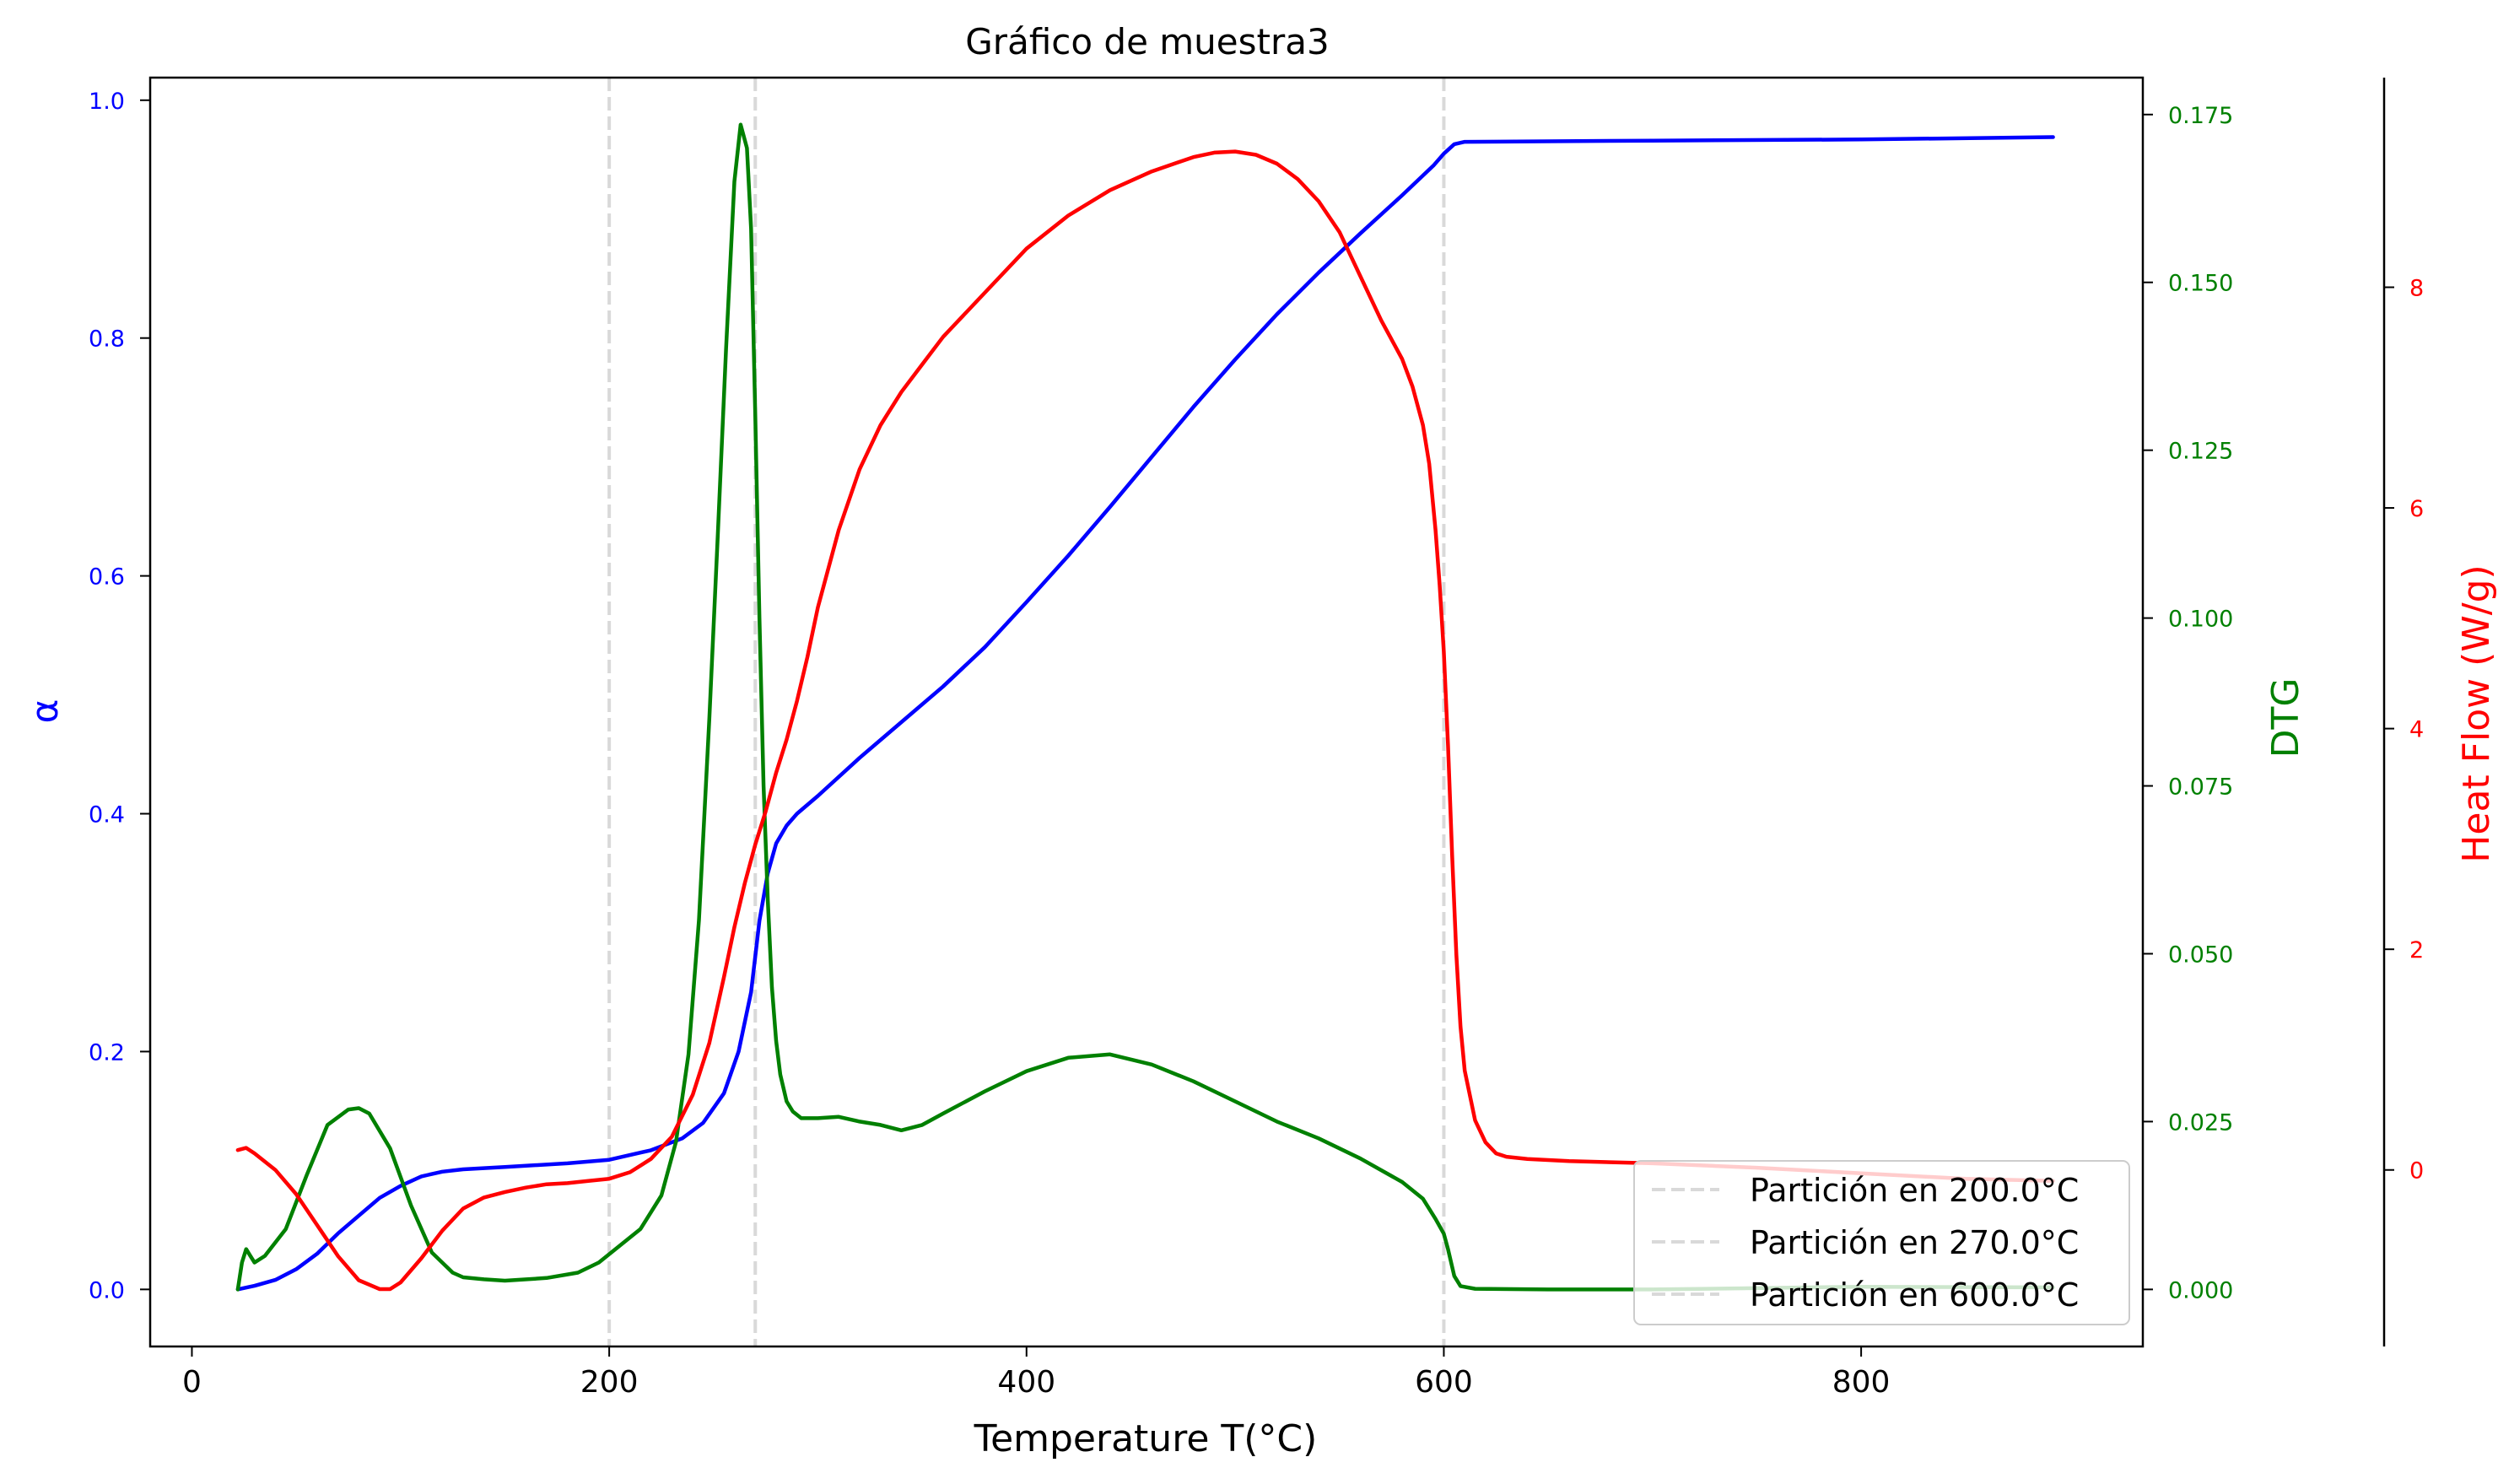  What do you see at coordinates (2476, 713) in the screenshot?
I see `heat-axis-label: Heat Flow (W/g)` at bounding box center [2476, 713].